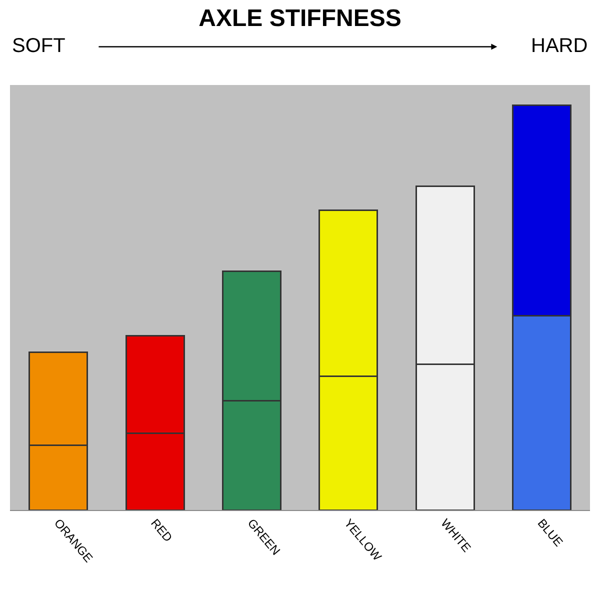  What do you see at coordinates (300, 18) in the screenshot?
I see `chart-title: AXLE STIFFNESS` at bounding box center [300, 18].